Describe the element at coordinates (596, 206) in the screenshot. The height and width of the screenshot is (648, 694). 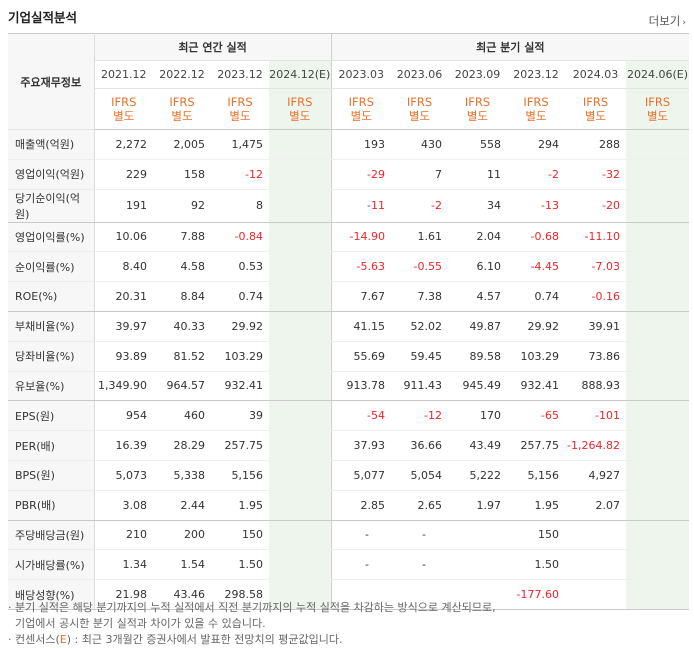
I see `table-cell: -20` at that location.